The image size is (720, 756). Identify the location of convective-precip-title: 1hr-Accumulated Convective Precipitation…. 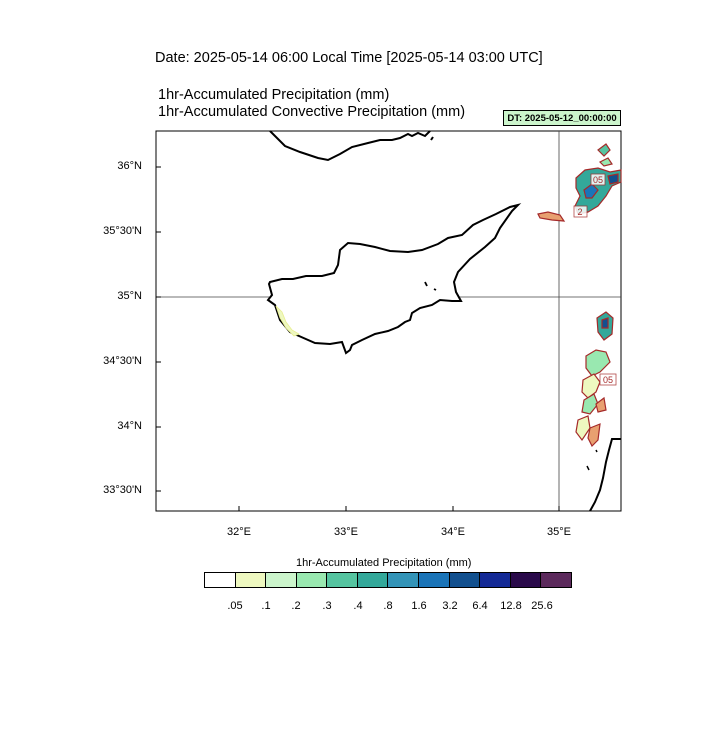
(312, 112).